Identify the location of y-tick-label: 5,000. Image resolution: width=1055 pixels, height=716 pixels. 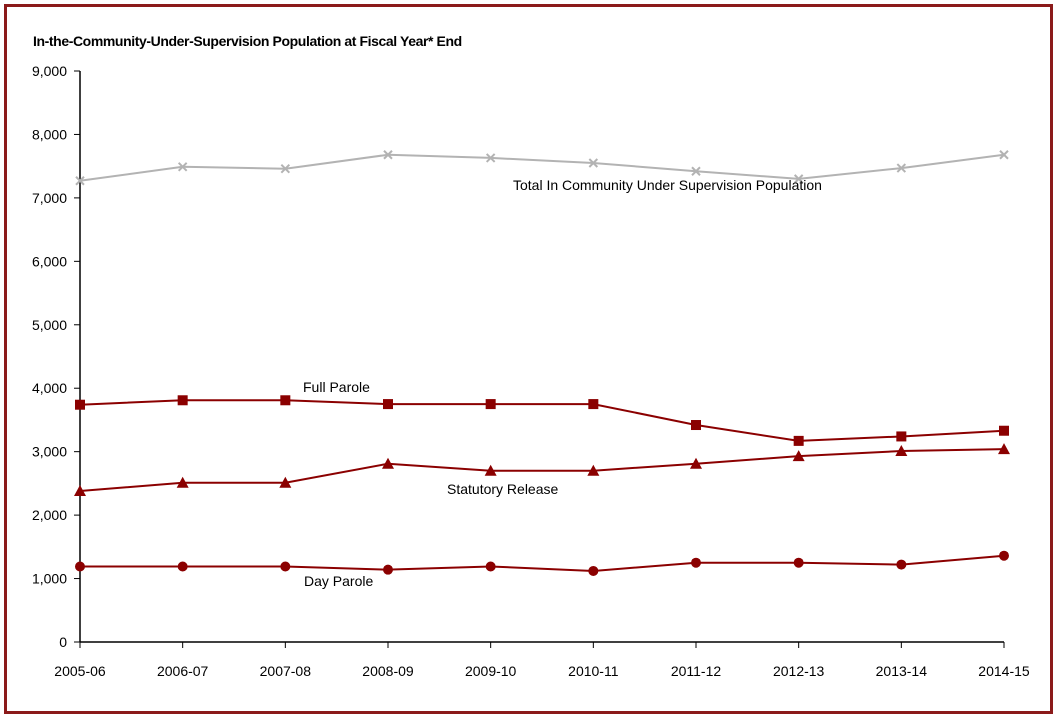
(49, 325).